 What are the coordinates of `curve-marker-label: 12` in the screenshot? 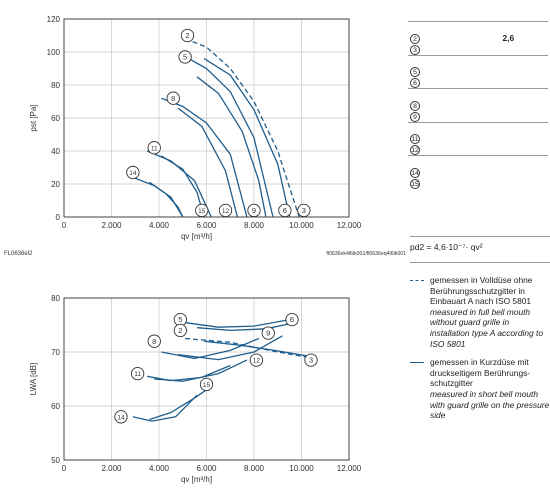 It's located at (257, 361).